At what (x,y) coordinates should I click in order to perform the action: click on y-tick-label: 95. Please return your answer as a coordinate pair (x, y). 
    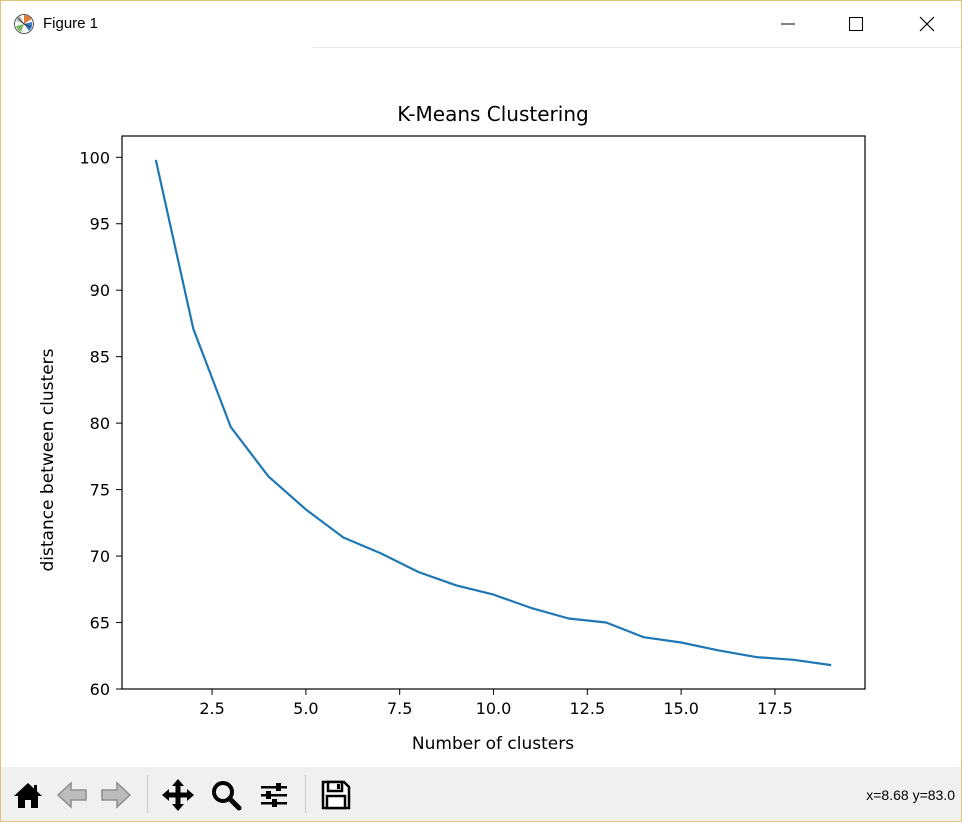
    Looking at the image, I should click on (100, 224).